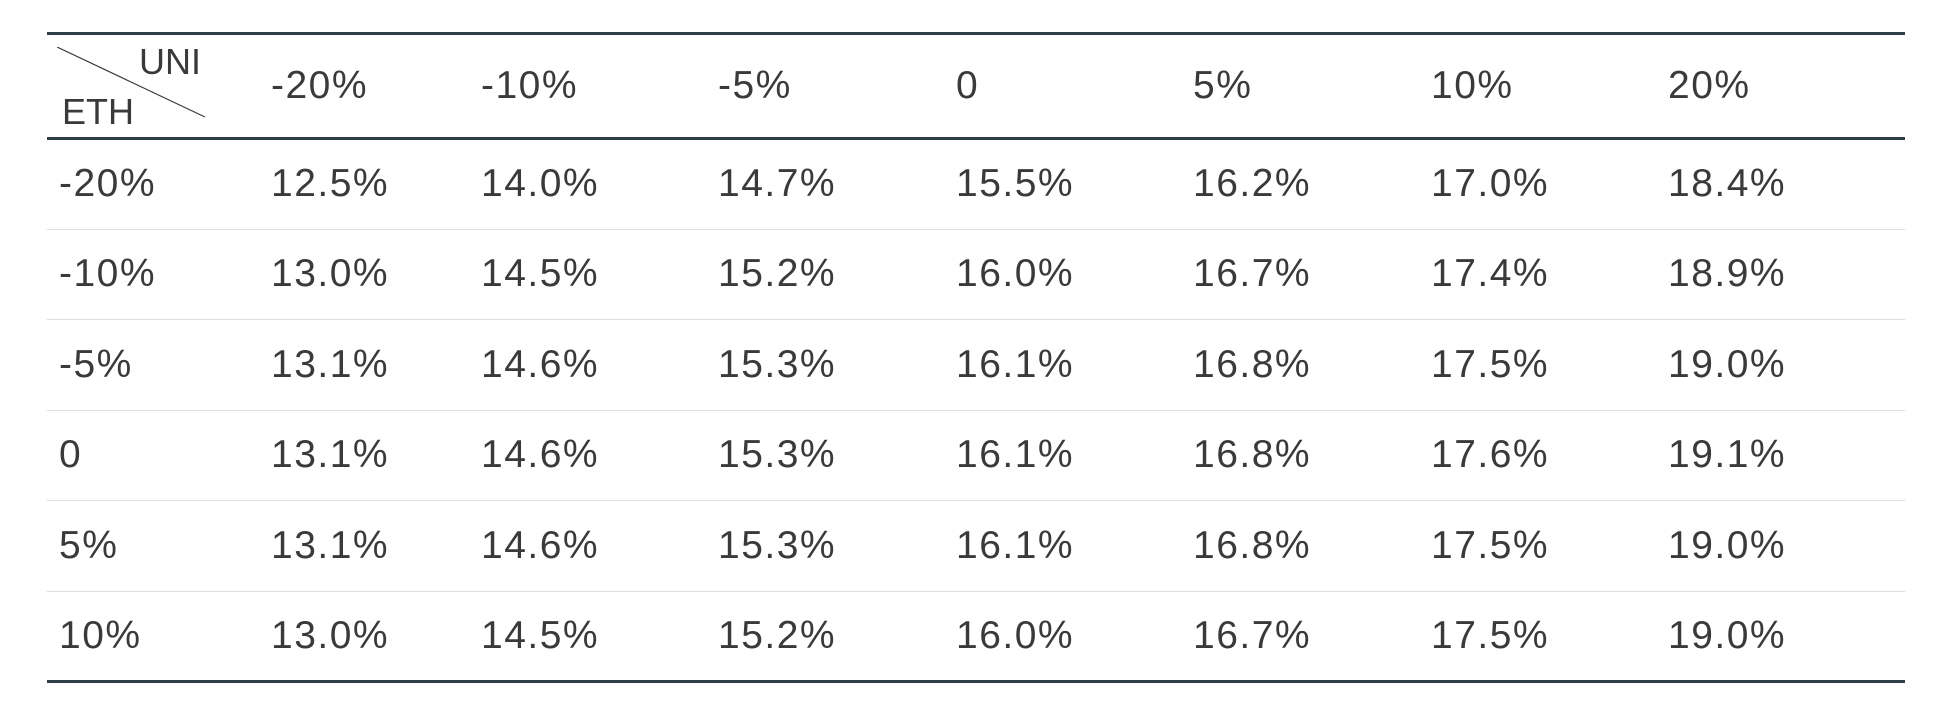 The image size is (1934, 712). What do you see at coordinates (71, 455) in the screenshot?
I see `row-header: 0` at bounding box center [71, 455].